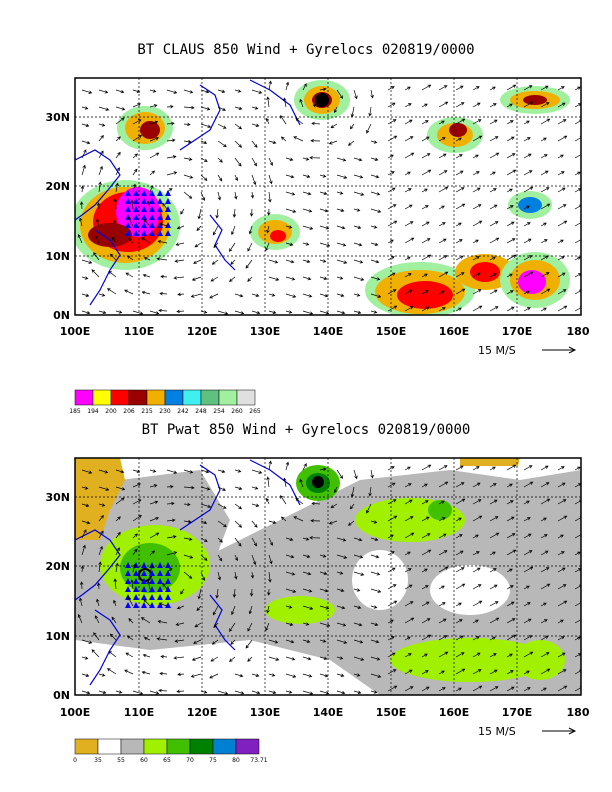 This screenshot has height=792, width=612. Describe the element at coordinates (170, 751) in the screenshot. I see `bottom-colorbar: 0 35 55 60 65 70 75 80 73.71` at that location.